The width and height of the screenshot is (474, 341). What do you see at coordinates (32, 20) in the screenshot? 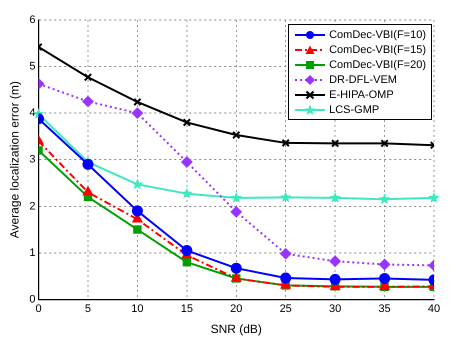
I see `y-tick-label: 6` at bounding box center [32, 20].